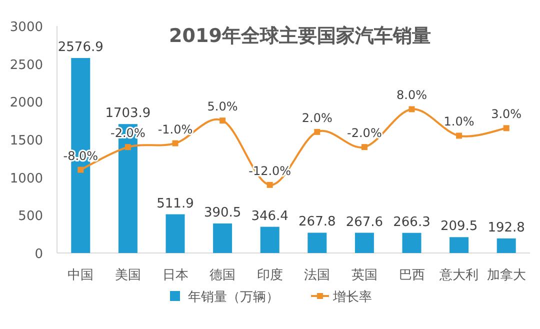 Image resolution: width=540 pixels, height=329 pixels. I want to click on y-tick-label: 3000, so click(26, 27).